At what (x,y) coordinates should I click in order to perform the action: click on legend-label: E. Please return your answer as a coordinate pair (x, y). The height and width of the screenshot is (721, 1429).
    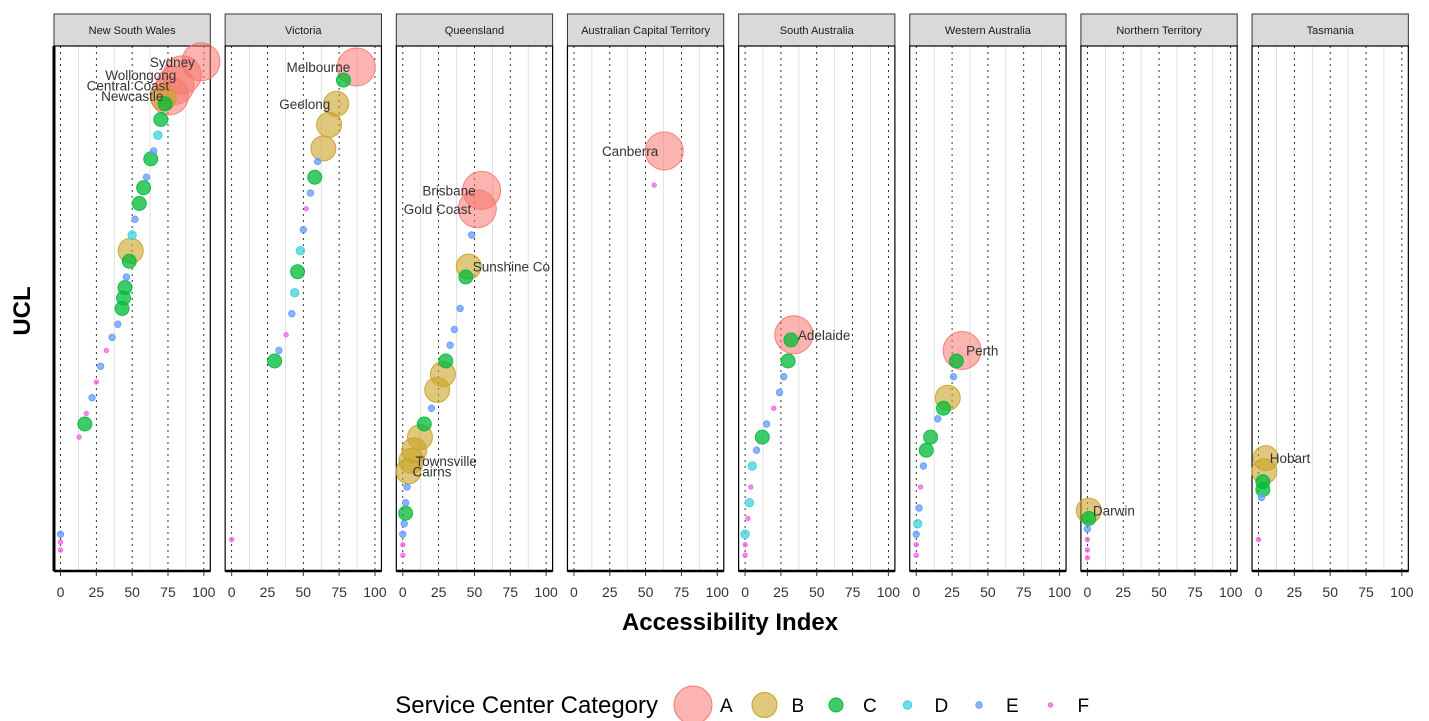
    Looking at the image, I should click on (1012, 706).